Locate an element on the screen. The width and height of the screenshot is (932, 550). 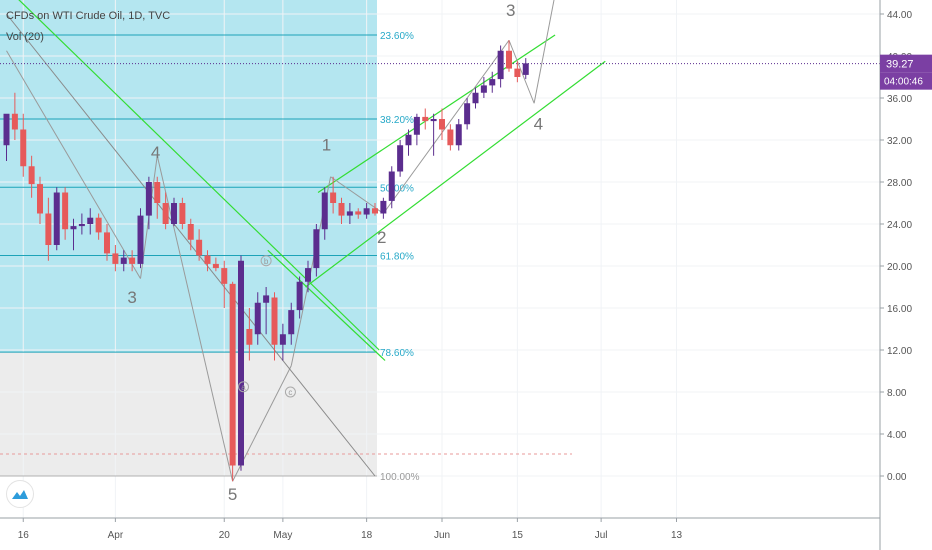
price-badge is located at coordinates (906, 63).